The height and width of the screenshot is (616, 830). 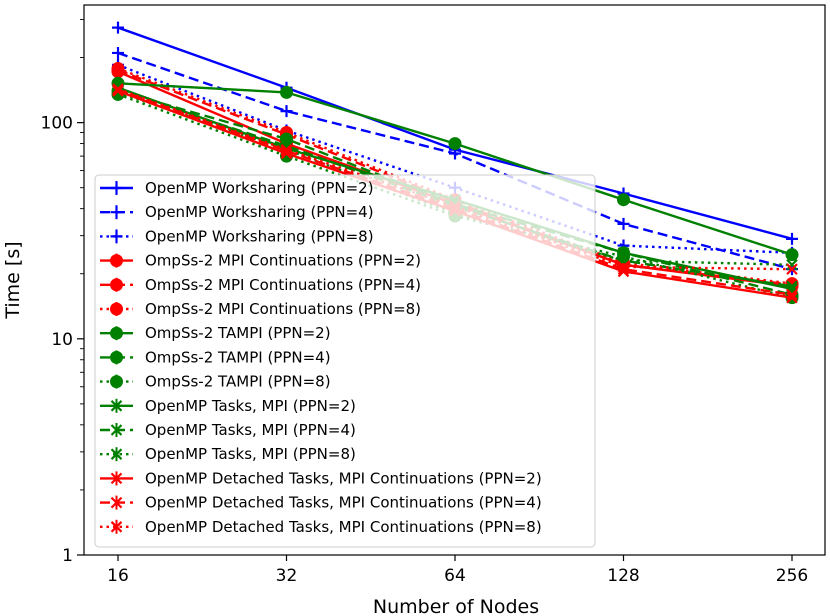 I want to click on legend-label: OmpSs-2 TAMPI (PPN=4), so click(x=238, y=357).